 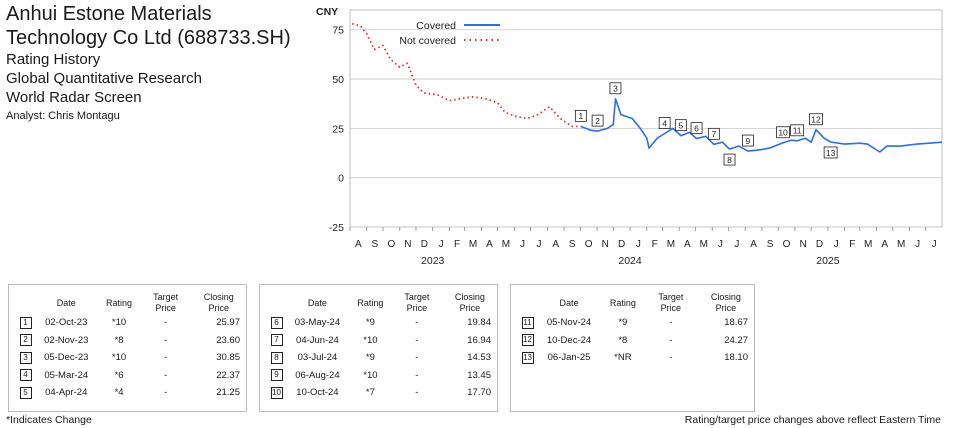 What do you see at coordinates (49, 420) in the screenshot?
I see `footnote-indicates-change: *Indicates Change` at bounding box center [49, 420].